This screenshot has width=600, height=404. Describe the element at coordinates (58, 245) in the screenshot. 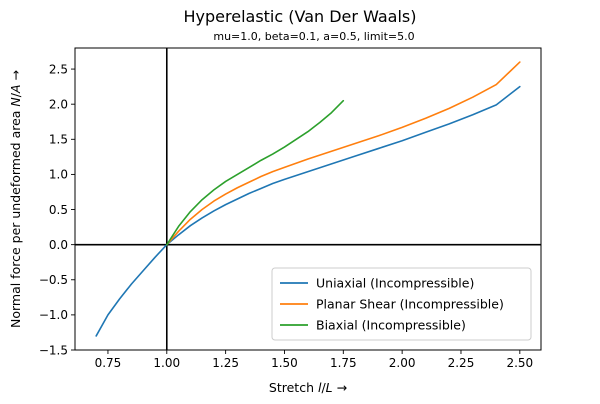

I see `y-tick-label: 0.0` at that location.